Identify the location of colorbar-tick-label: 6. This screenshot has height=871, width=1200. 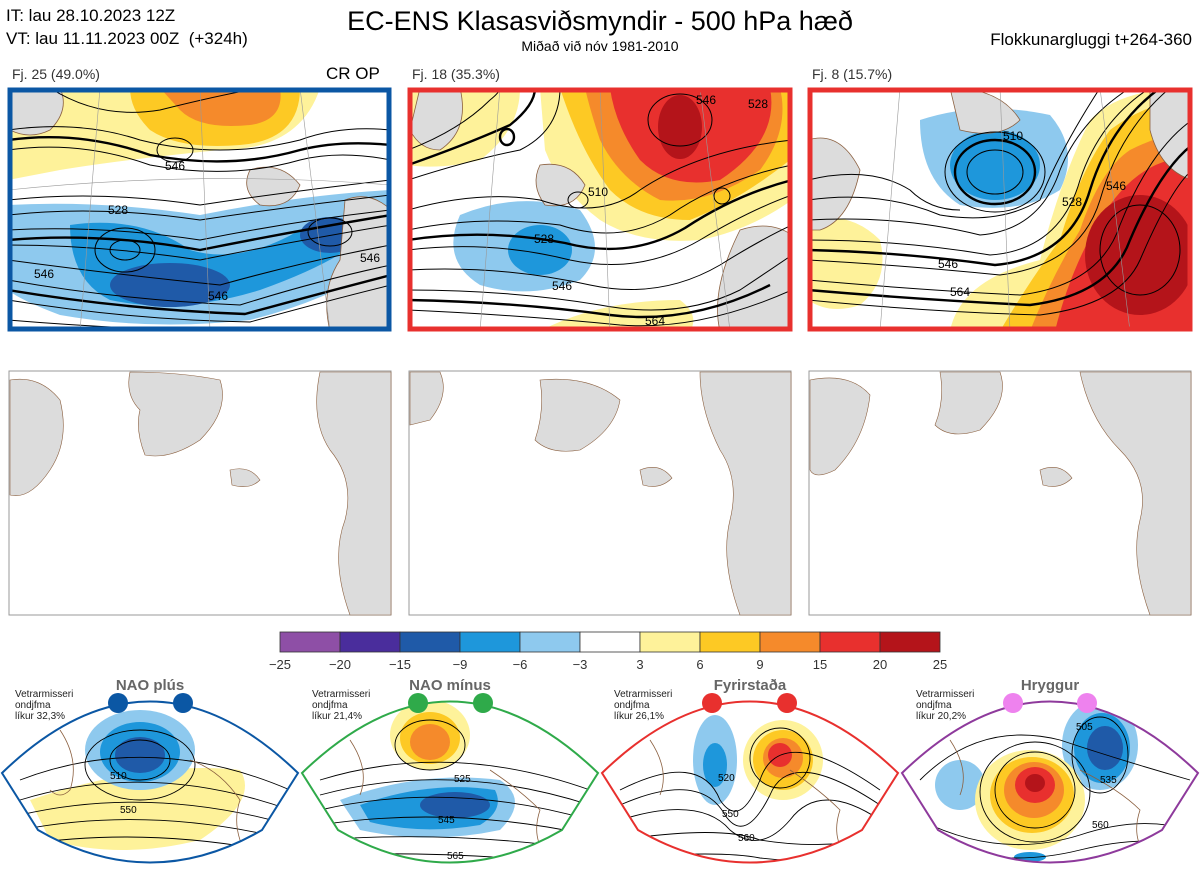
(699, 664).